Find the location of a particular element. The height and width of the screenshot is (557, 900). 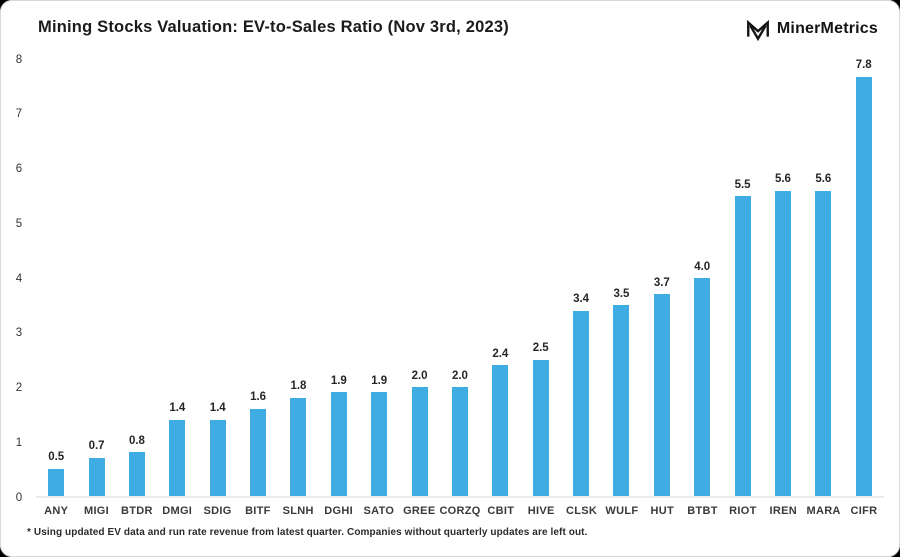

x-tick-label: CORZQ is located at coordinates (460, 511).